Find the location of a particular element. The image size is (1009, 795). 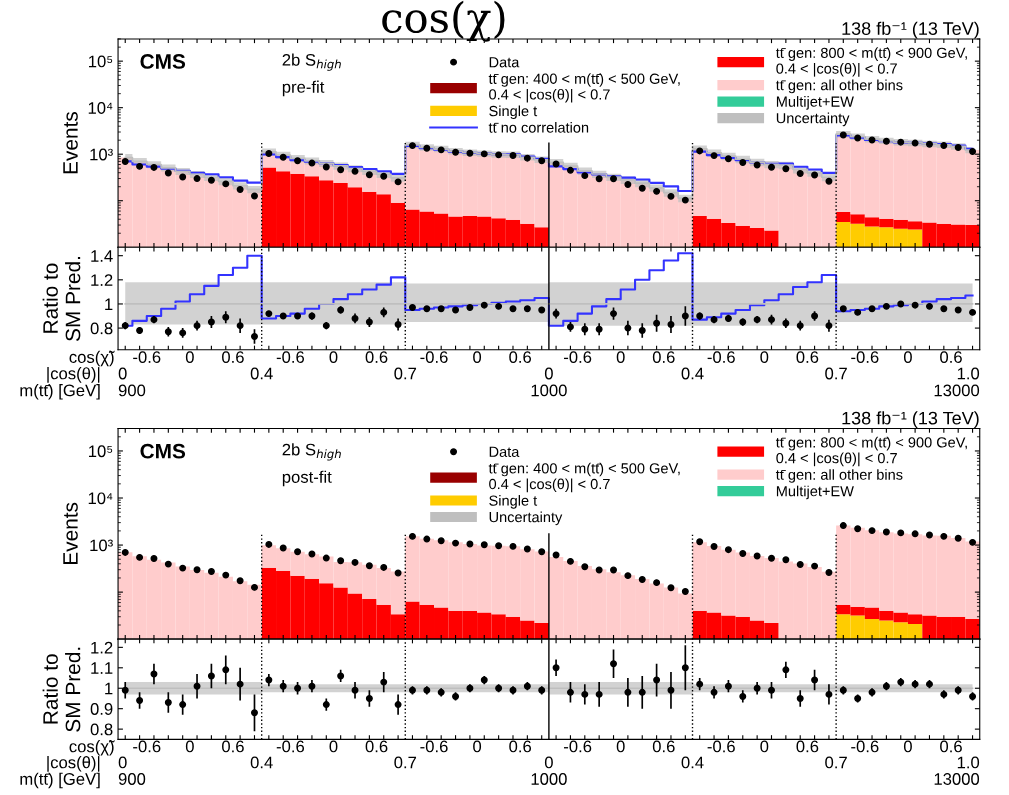

y-tick-label: 1.1 is located at coordinates (102, 668).